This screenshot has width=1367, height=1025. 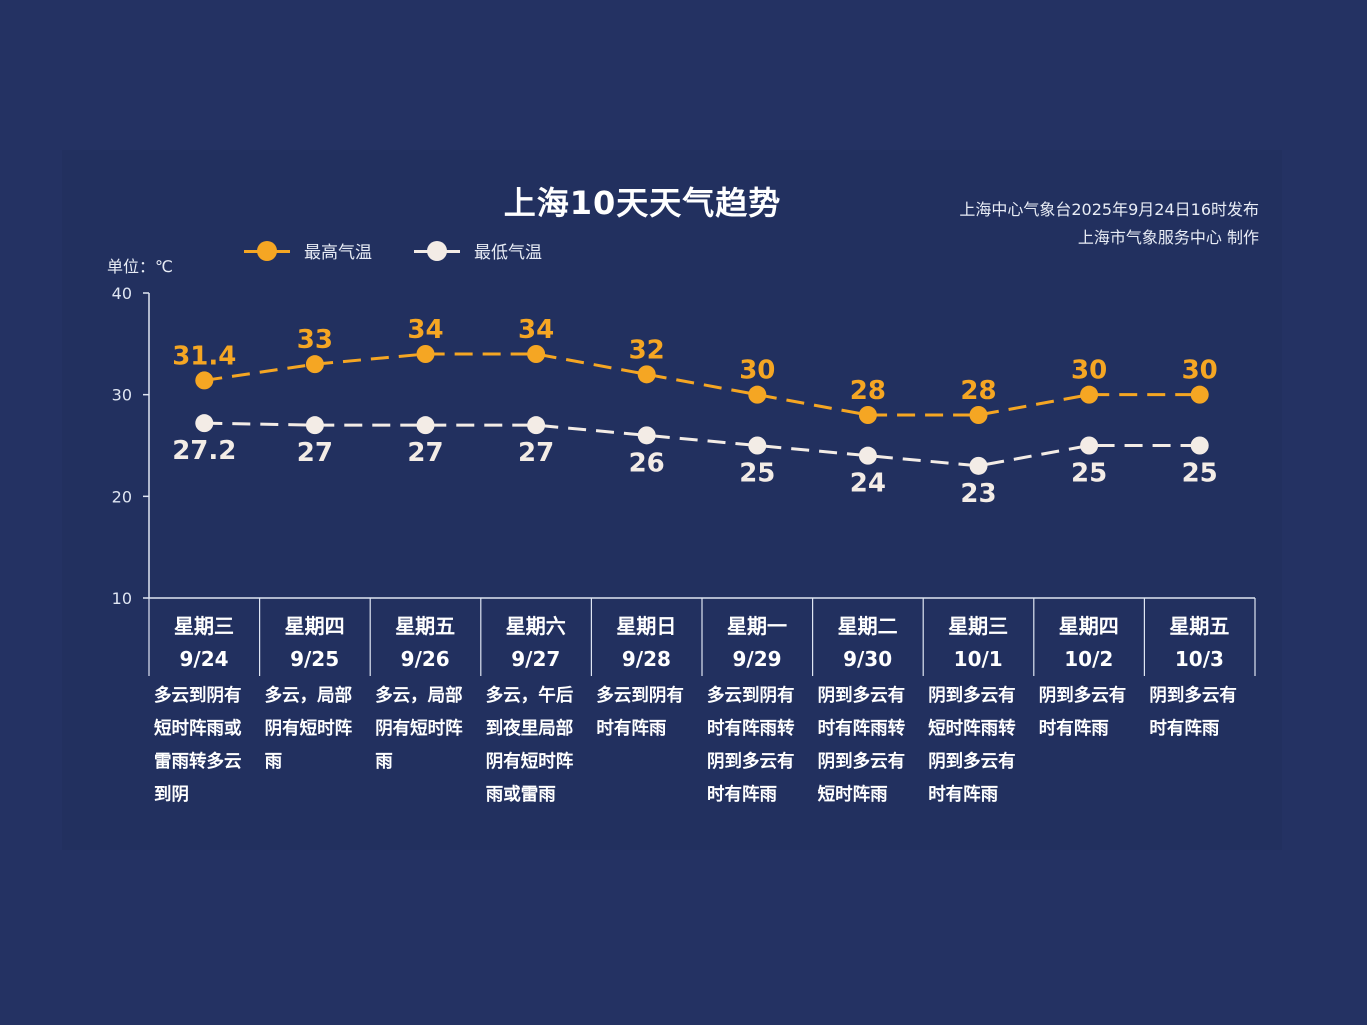 I want to click on high-temp-label: 31.4, so click(x=204, y=356).